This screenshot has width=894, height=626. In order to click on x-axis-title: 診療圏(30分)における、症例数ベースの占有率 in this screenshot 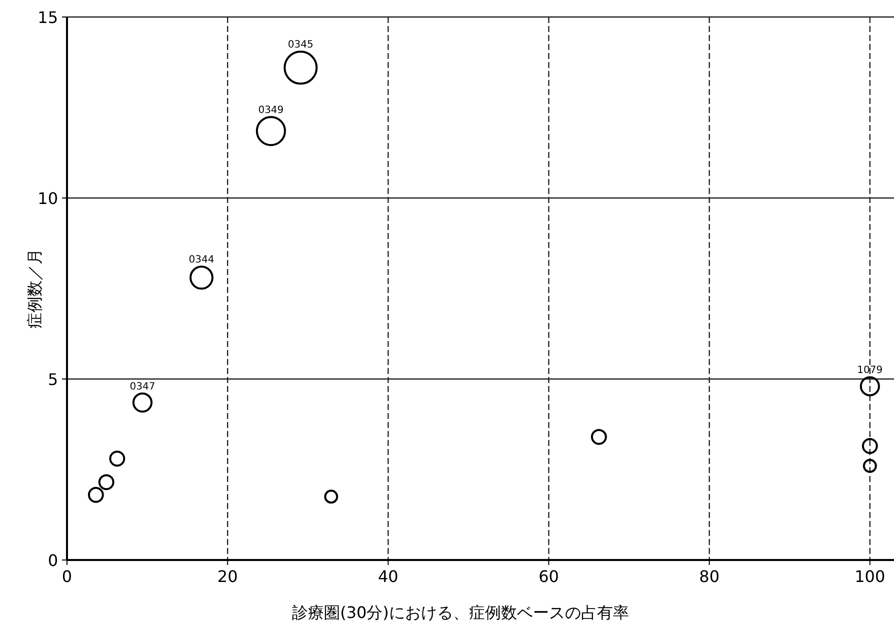, I will do `click(460, 612)`.